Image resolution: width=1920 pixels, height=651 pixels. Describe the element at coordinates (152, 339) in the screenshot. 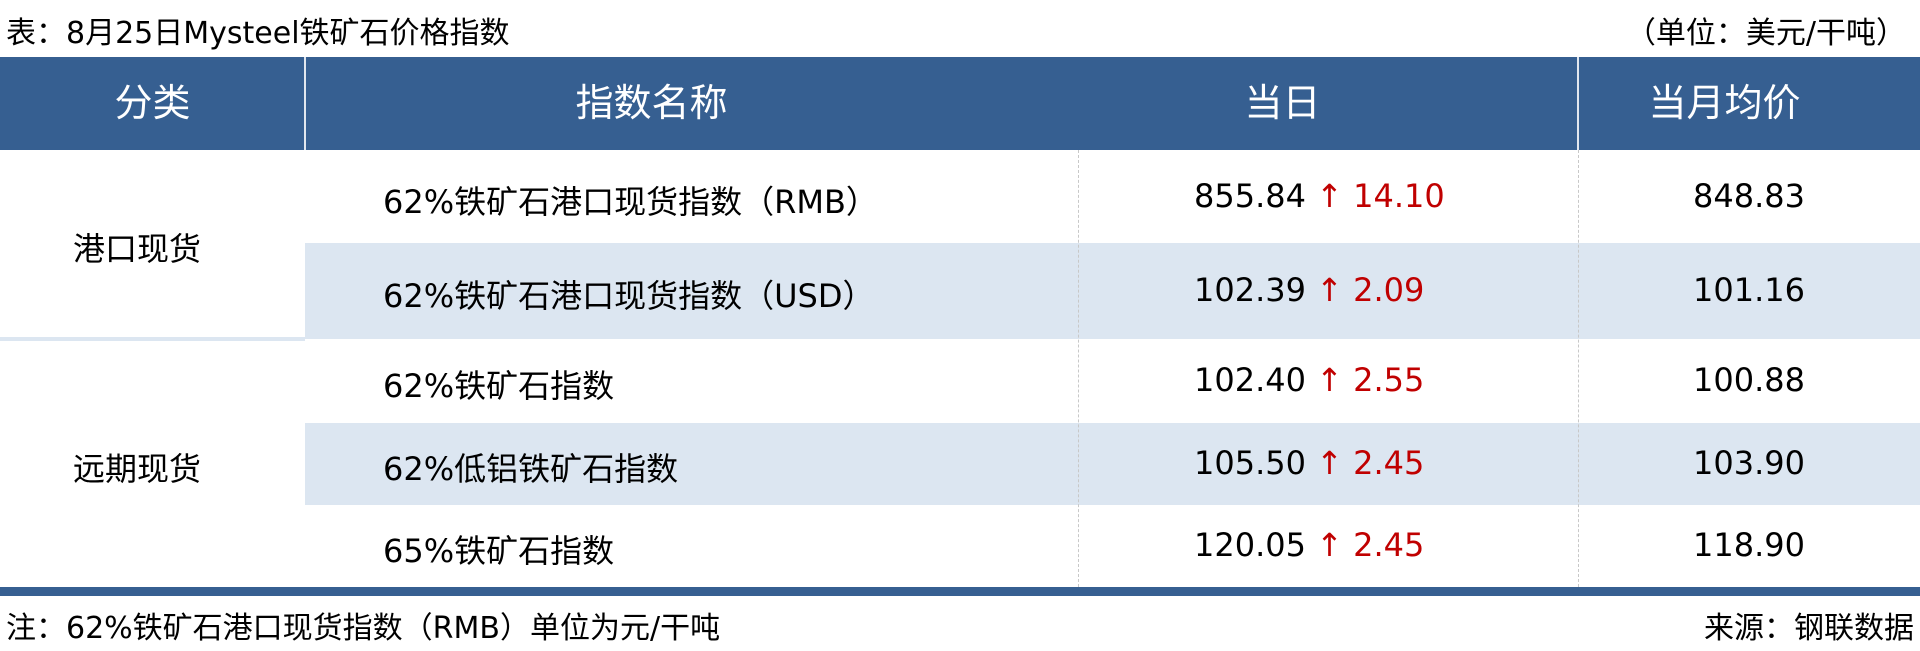

I see `group-divider` at that location.